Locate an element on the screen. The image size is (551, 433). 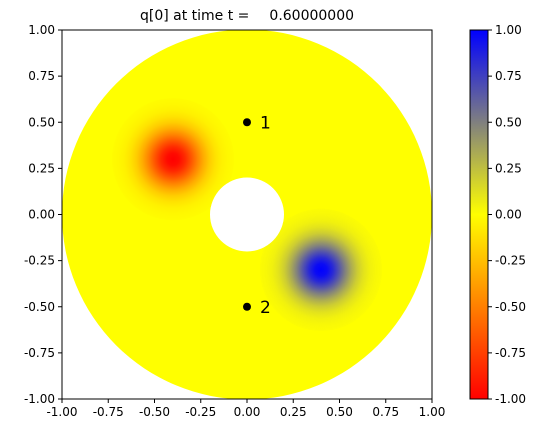
y-tick-label: -0.50 is located at coordinates (39, 307).